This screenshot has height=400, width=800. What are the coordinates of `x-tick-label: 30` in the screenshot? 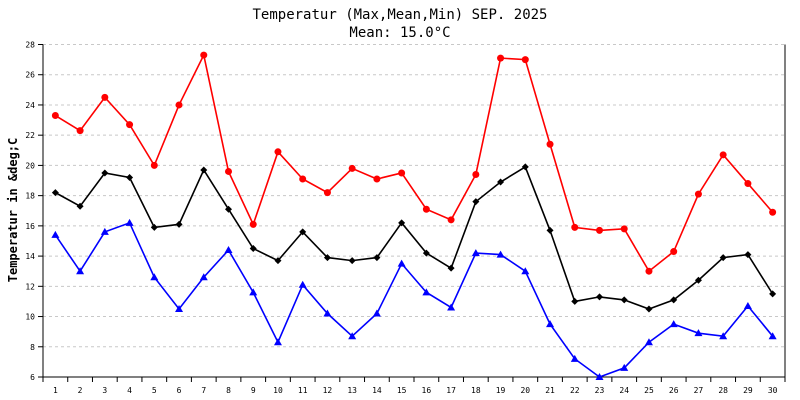 It's located at (773, 390).